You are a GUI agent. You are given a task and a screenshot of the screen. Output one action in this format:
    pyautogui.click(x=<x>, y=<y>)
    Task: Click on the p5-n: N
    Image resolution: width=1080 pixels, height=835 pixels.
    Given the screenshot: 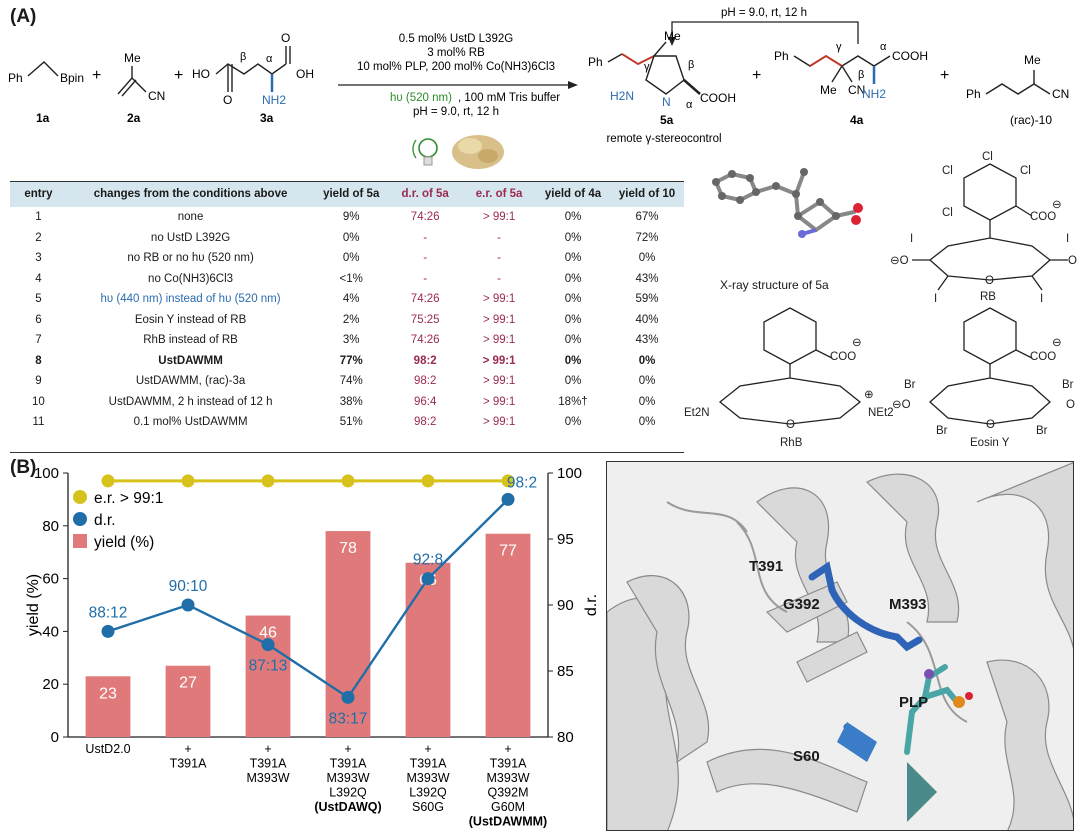 What is the action you would take?
    pyautogui.click(x=666, y=102)
    